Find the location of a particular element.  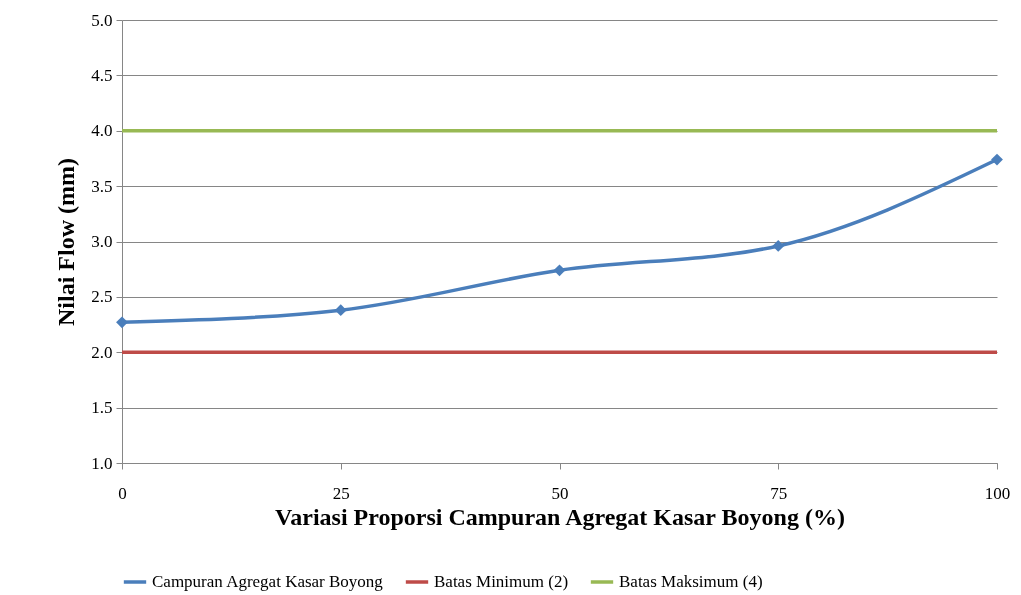

y-tick-label: 2.0 is located at coordinates (102, 352).